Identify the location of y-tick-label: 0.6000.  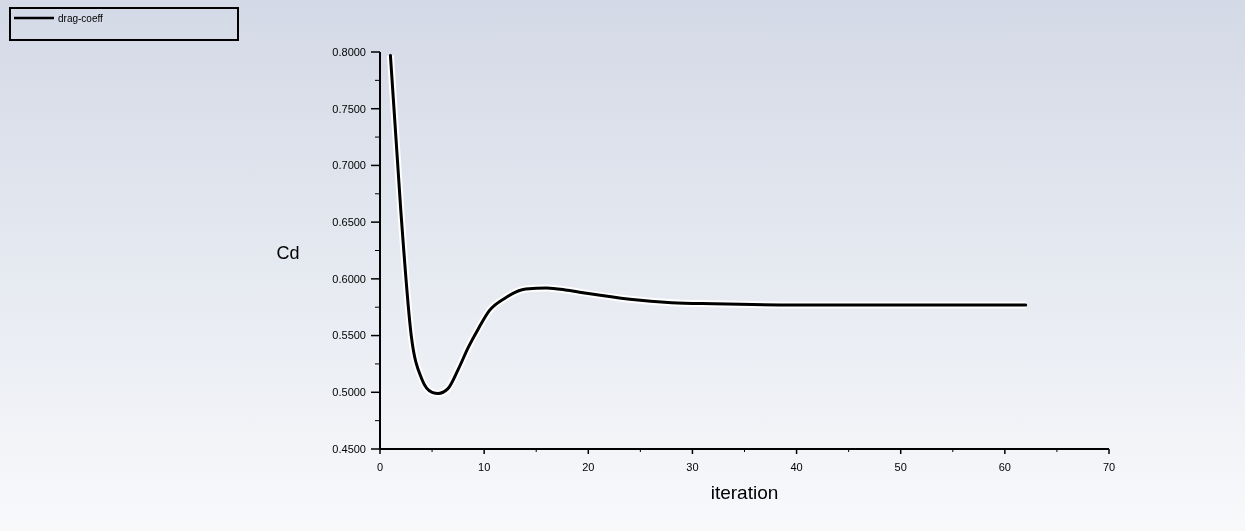
(349, 278).